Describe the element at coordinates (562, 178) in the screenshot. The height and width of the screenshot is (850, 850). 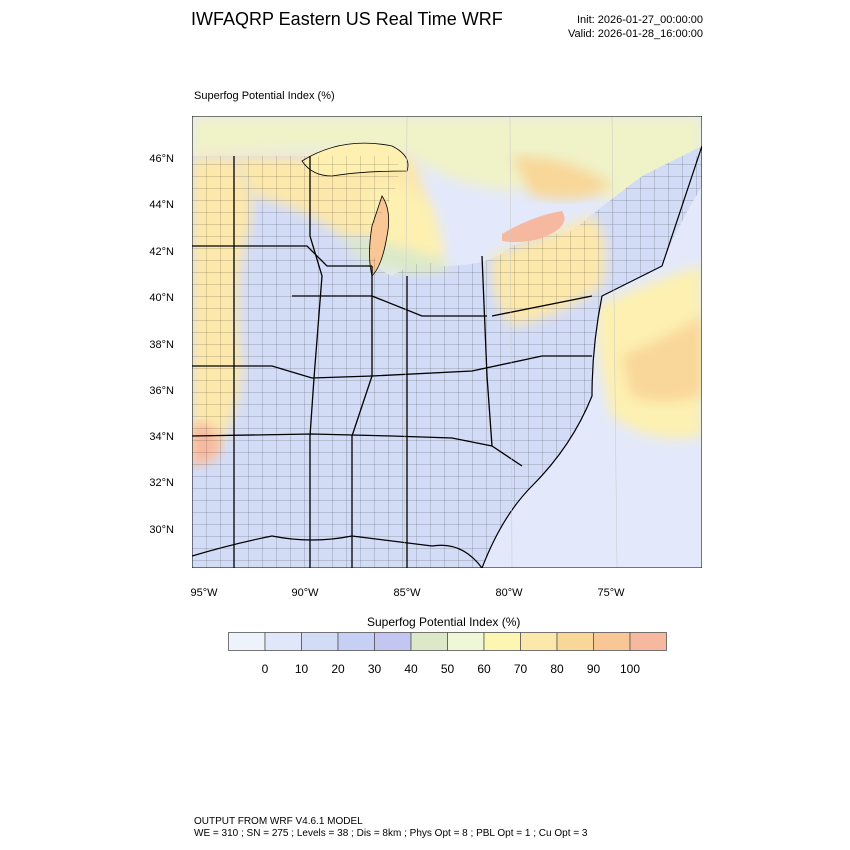
I see `canada-orange` at that location.